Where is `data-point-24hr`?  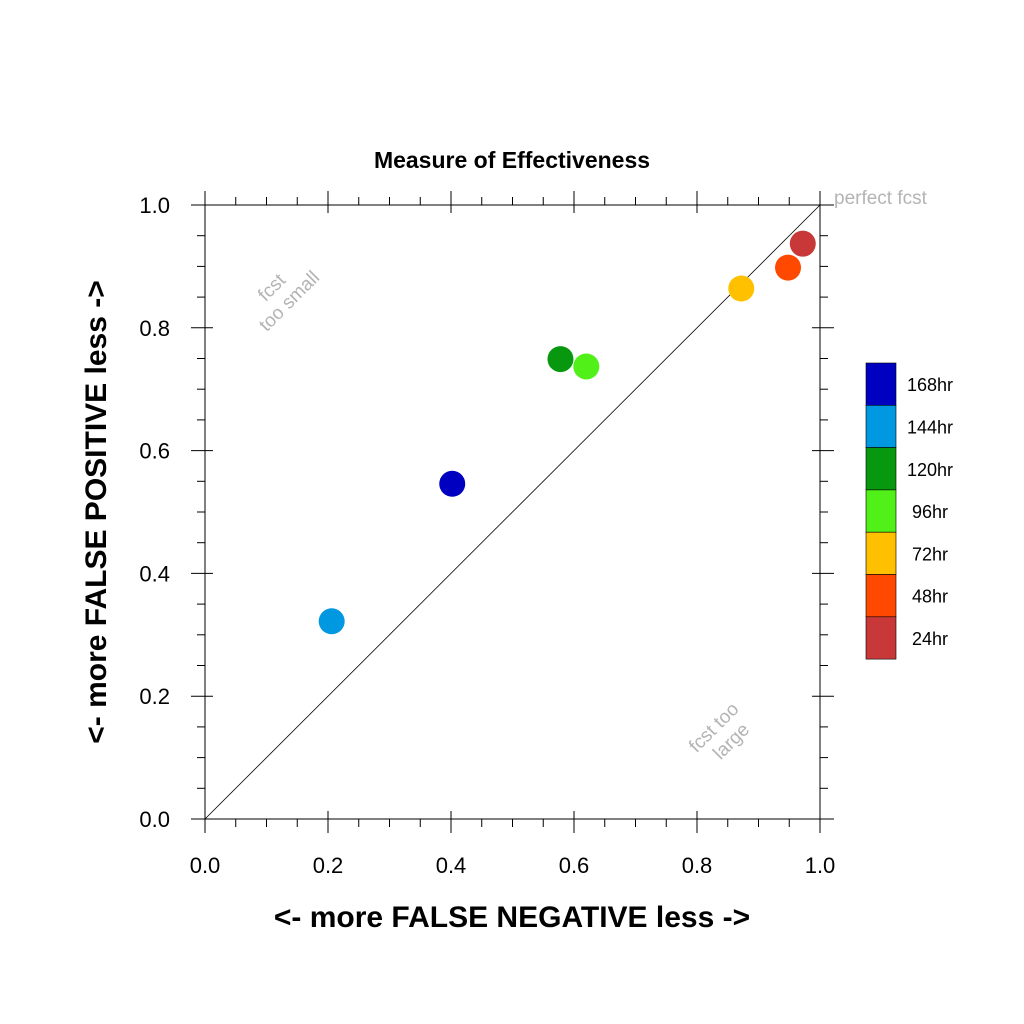
data-point-24hr is located at coordinates (802, 243).